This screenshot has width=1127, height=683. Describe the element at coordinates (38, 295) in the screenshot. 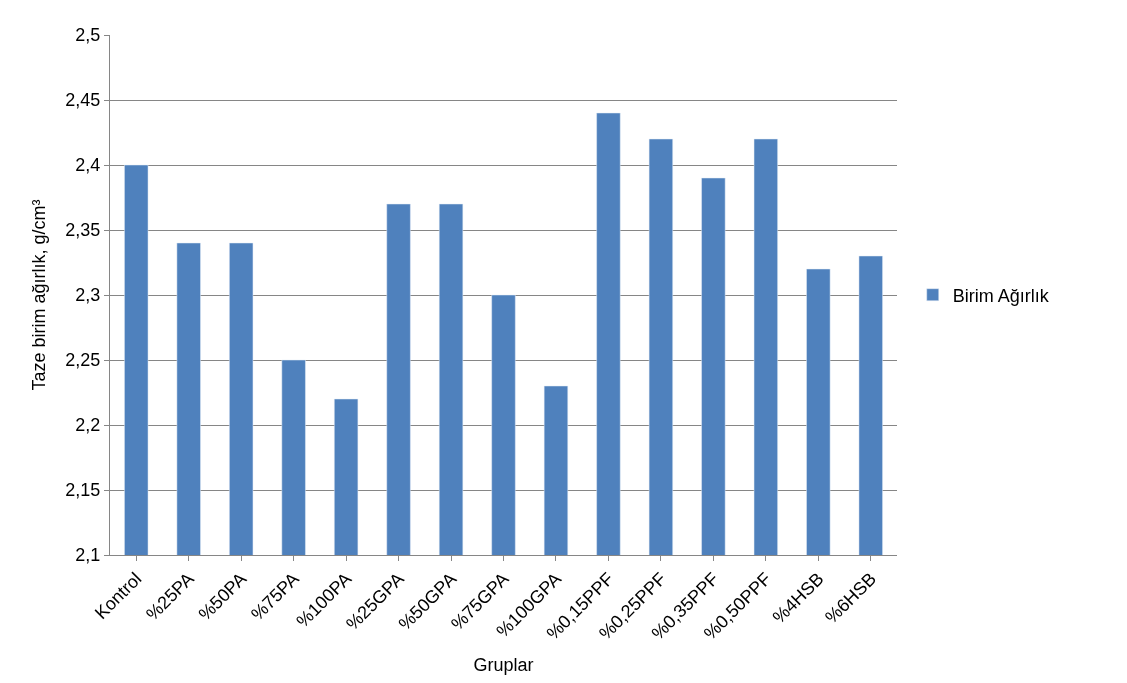

I see `y-axis-title: Taze birim ağırlık, g/cm³` at that location.